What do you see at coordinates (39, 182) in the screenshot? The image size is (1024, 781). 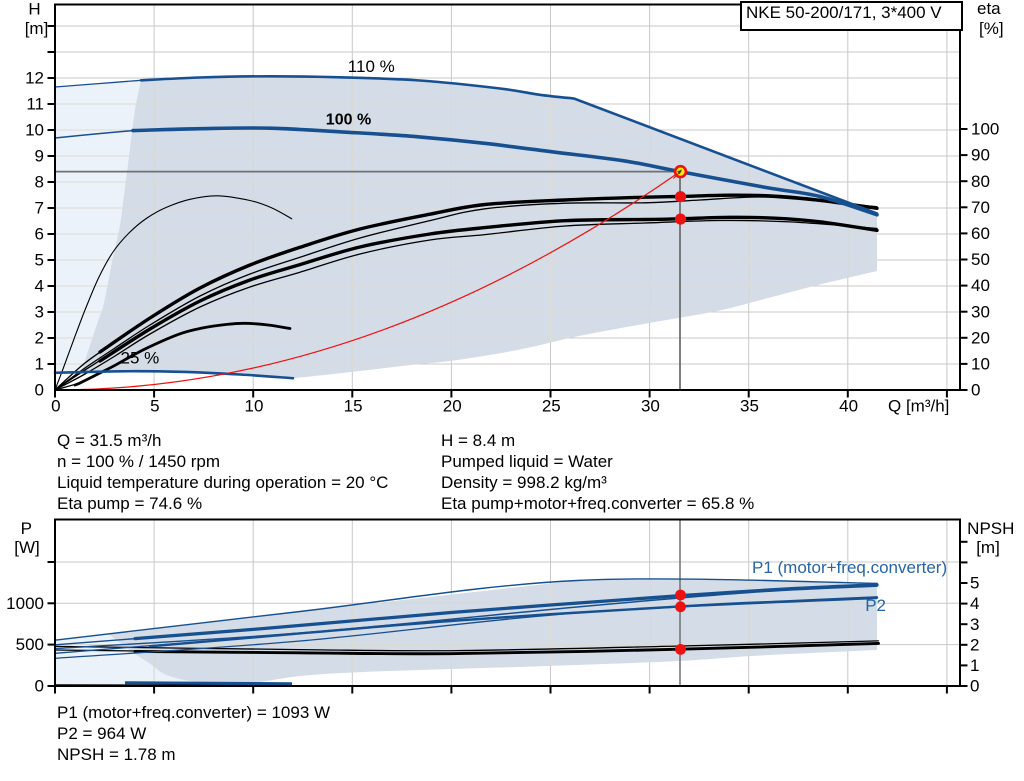 I see `svg-text: 8` at bounding box center [39, 182].